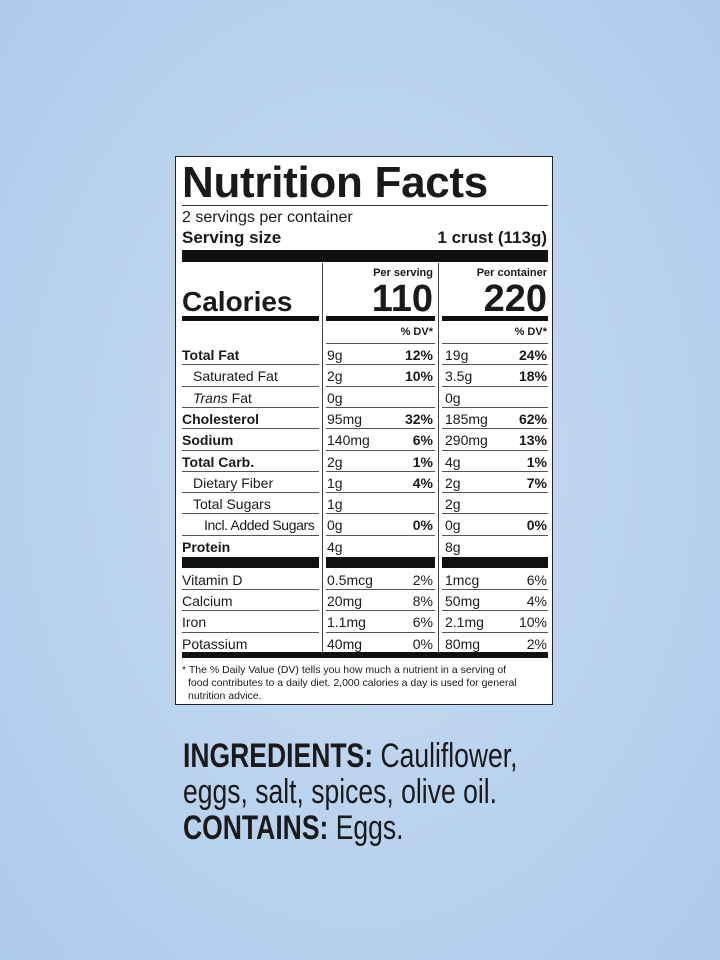 The image size is (720, 960). What do you see at coordinates (492, 237) in the screenshot?
I see `serving-size: 1 crust (113g)` at bounding box center [492, 237].